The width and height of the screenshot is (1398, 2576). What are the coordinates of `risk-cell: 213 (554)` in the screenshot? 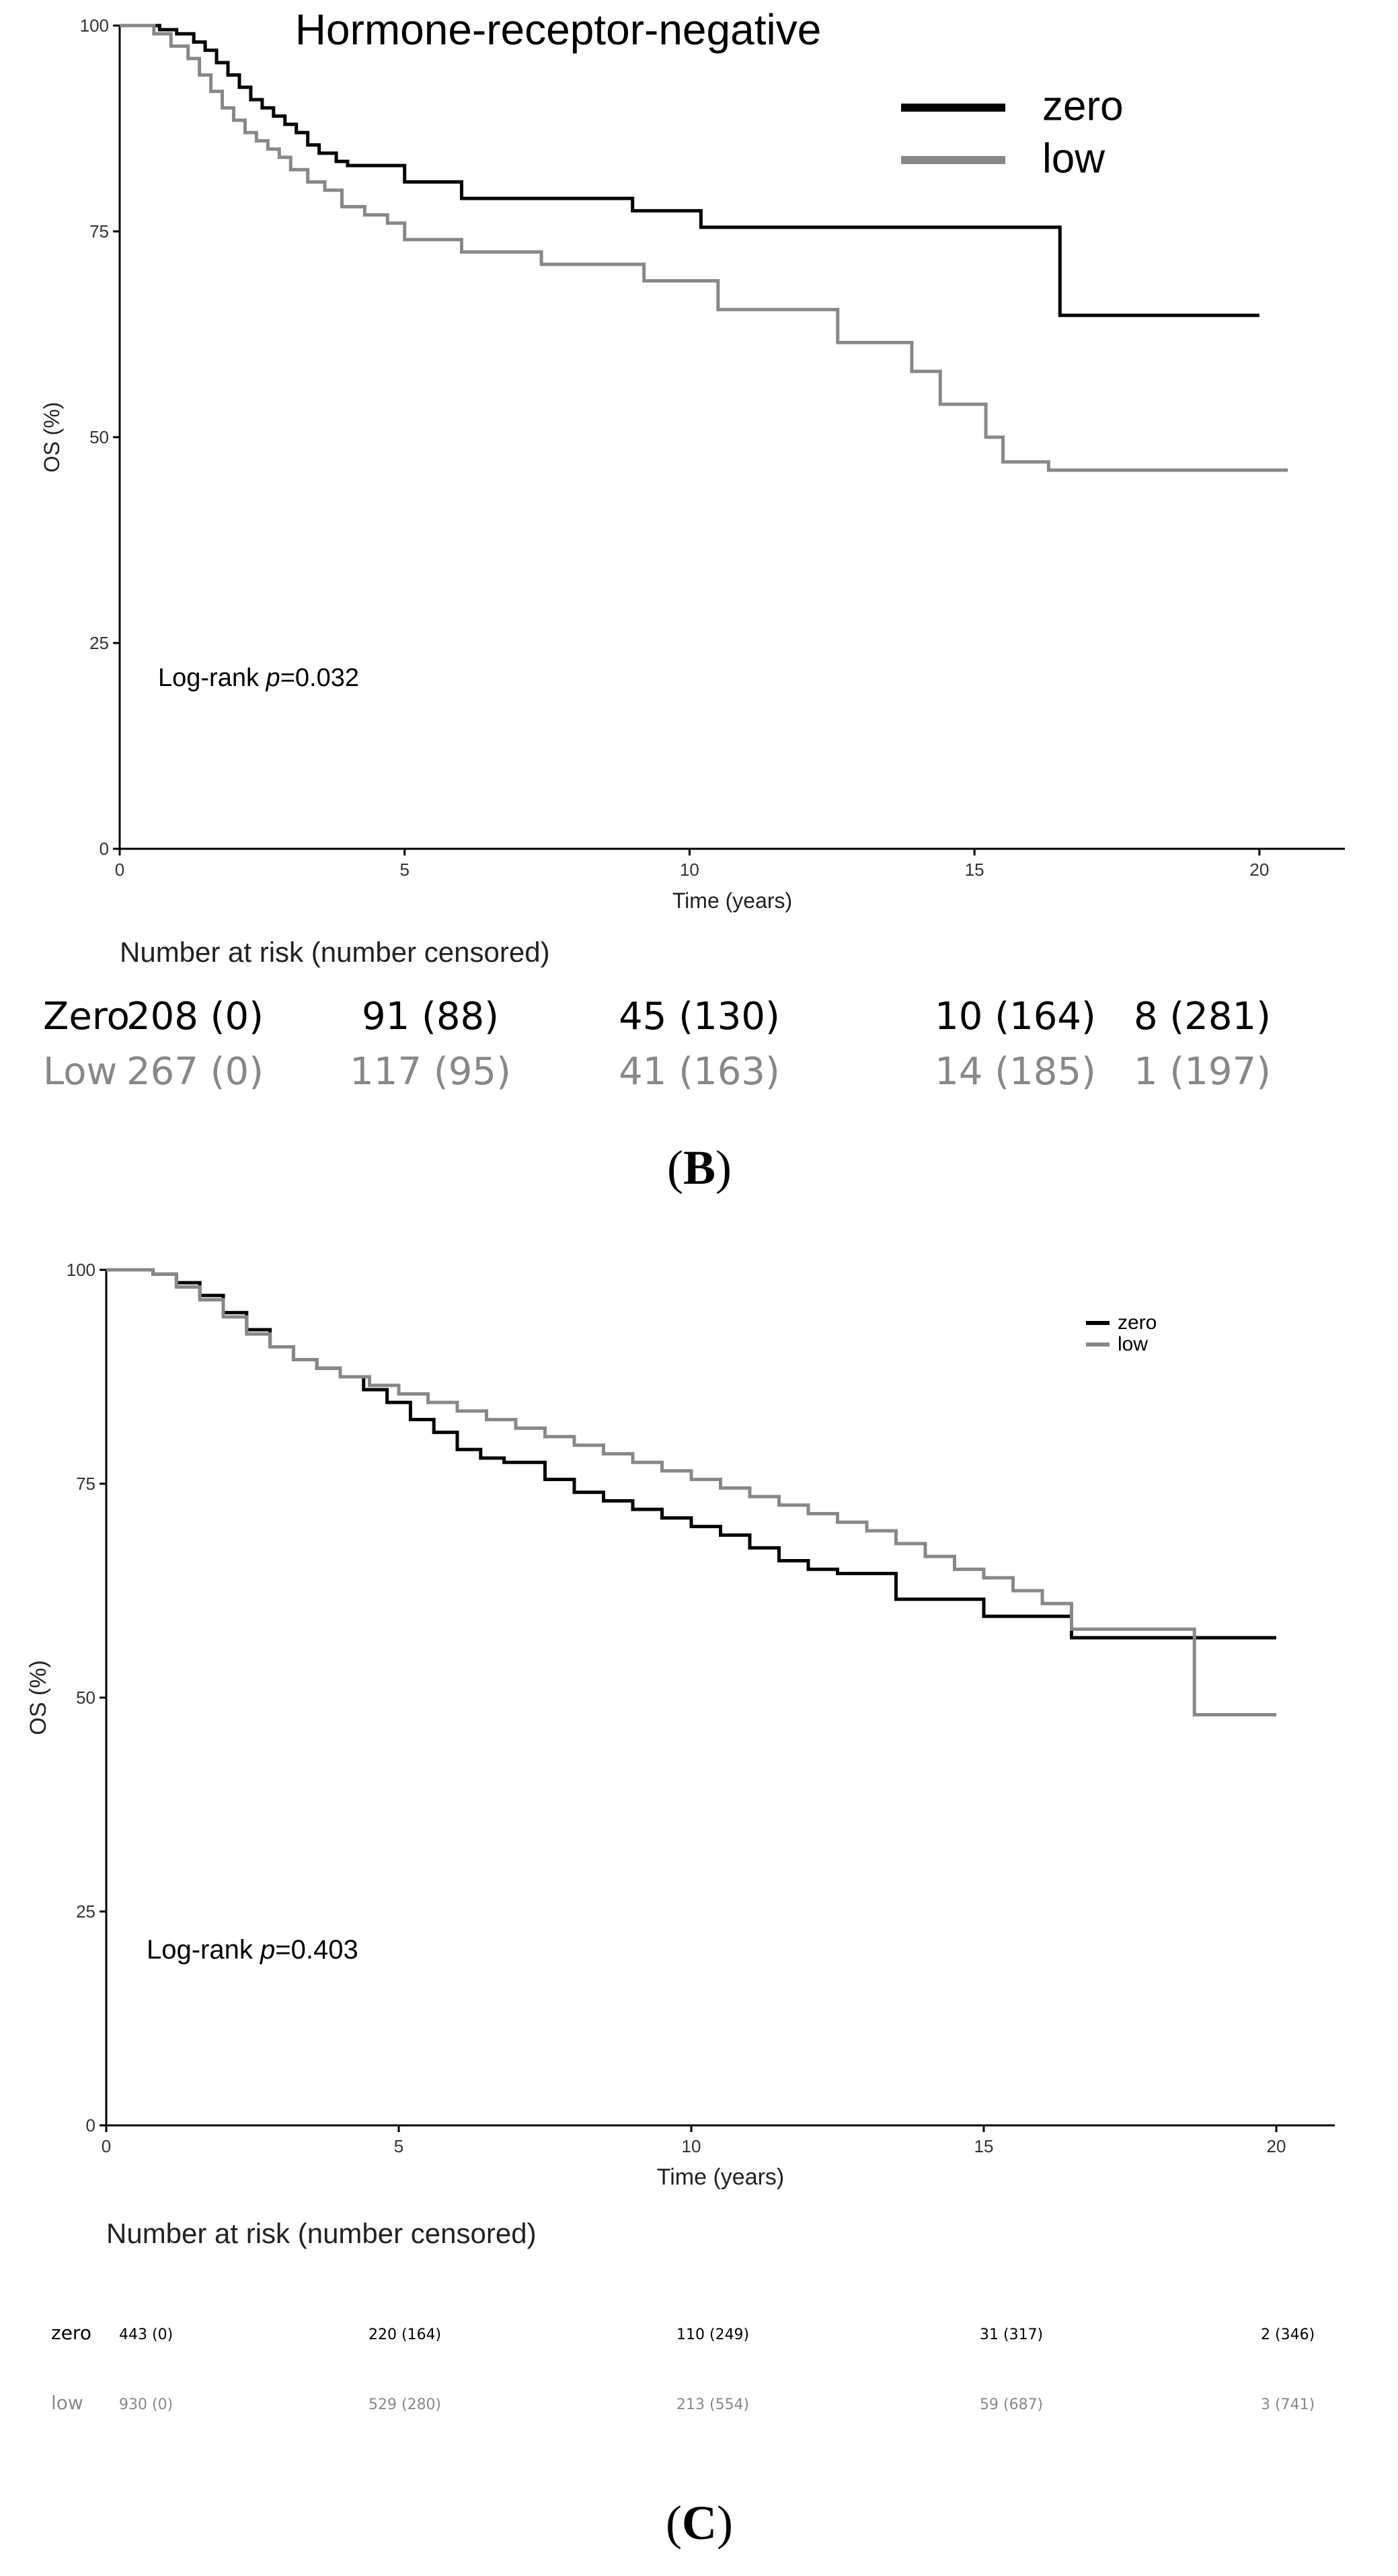 It's located at (712, 2404).